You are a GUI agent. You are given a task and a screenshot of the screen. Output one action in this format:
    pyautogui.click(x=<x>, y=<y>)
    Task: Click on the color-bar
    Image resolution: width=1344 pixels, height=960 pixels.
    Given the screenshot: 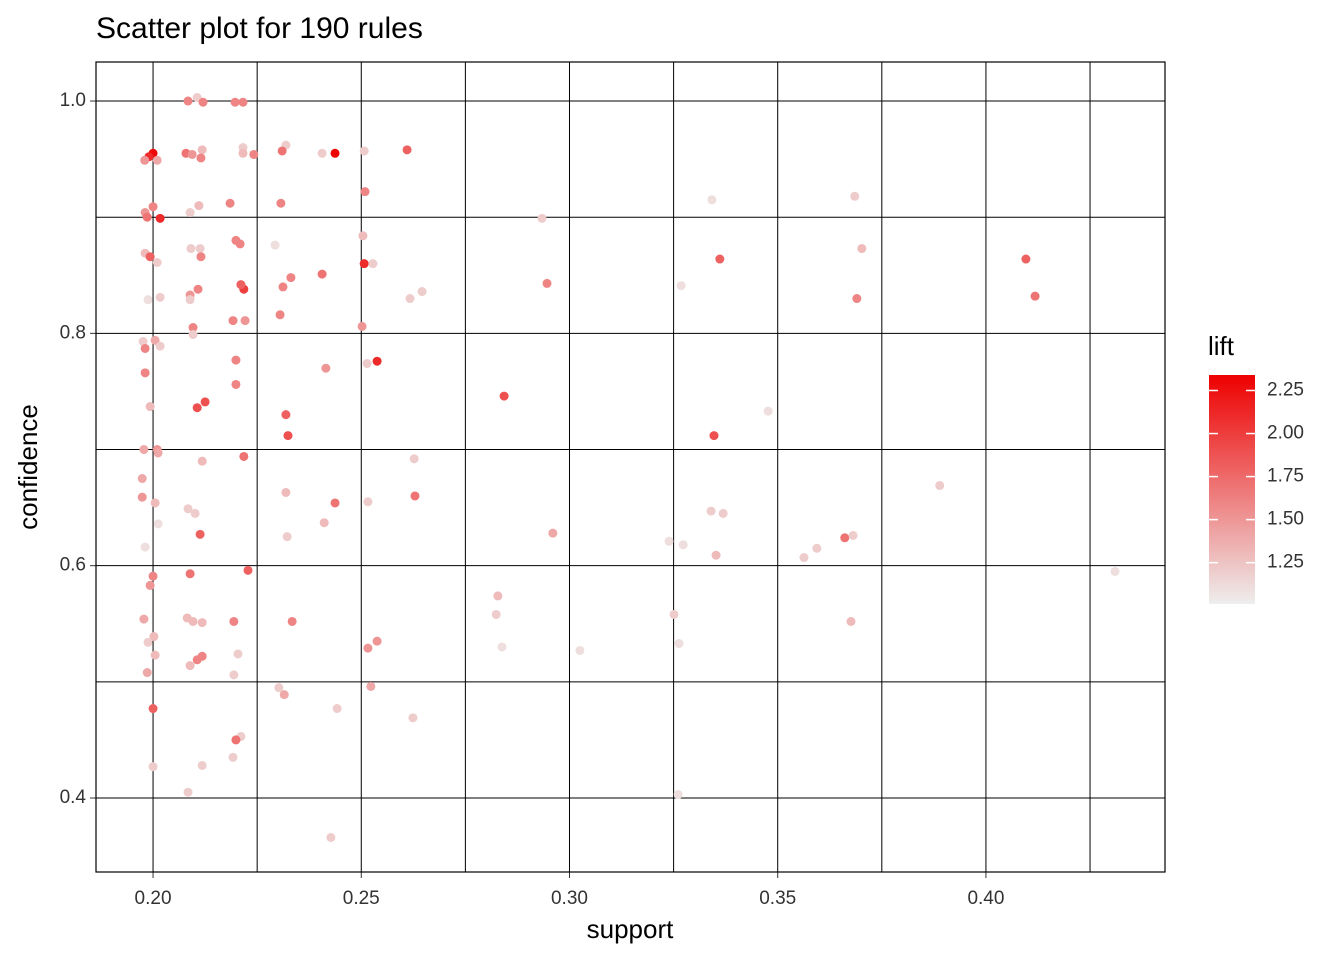 What is the action you would take?
    pyautogui.click(x=1232, y=489)
    